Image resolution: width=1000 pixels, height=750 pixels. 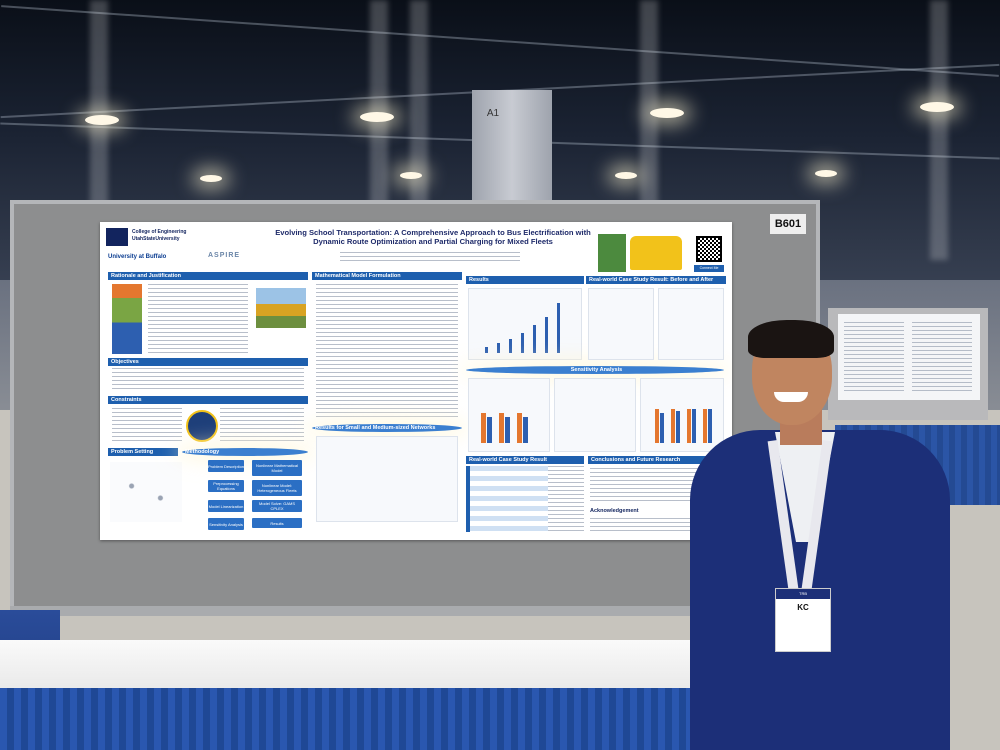 I want to click on school-bus-icon, so click(x=656, y=253).